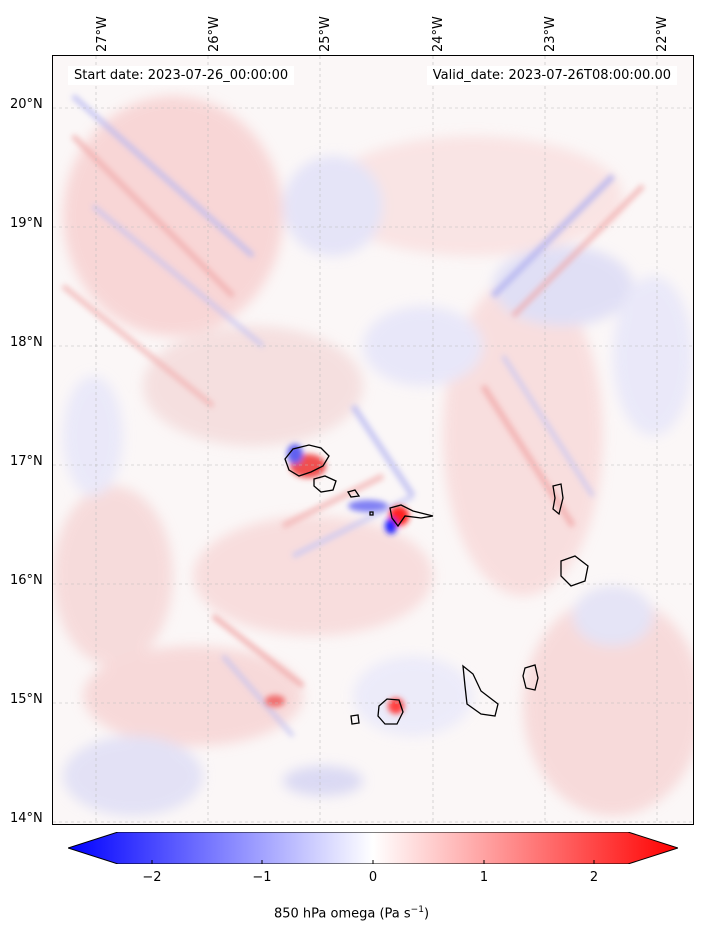 This screenshot has width=703, height=936. What do you see at coordinates (214, 34) in the screenshot?
I see `lon-label-26w: 26°W` at bounding box center [214, 34].